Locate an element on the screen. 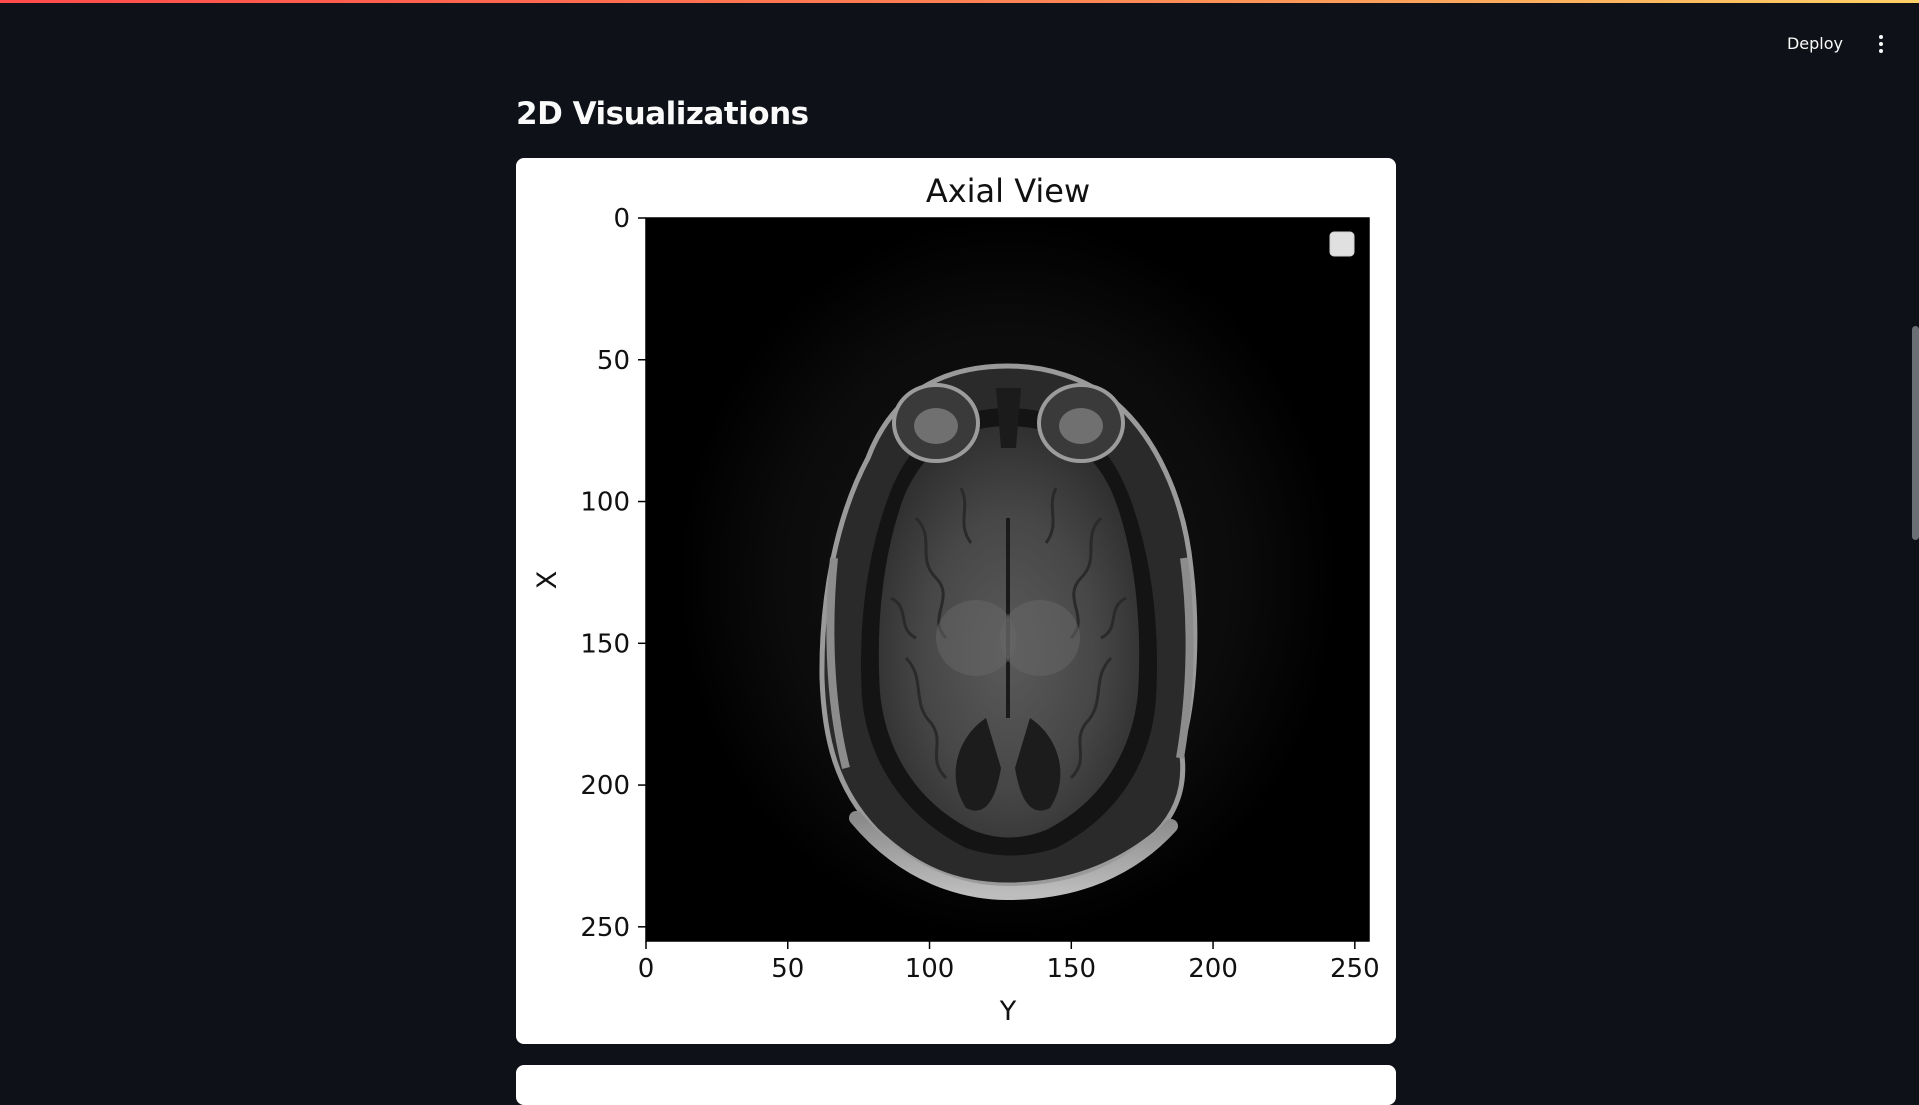 The image size is (1919, 1105). x-tick-label: 250 is located at coordinates (1355, 969).